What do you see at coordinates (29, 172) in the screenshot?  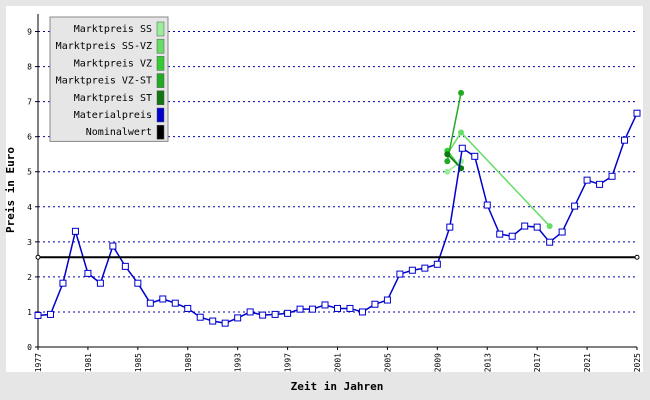 I see `y-tick-label: 5` at bounding box center [29, 172].